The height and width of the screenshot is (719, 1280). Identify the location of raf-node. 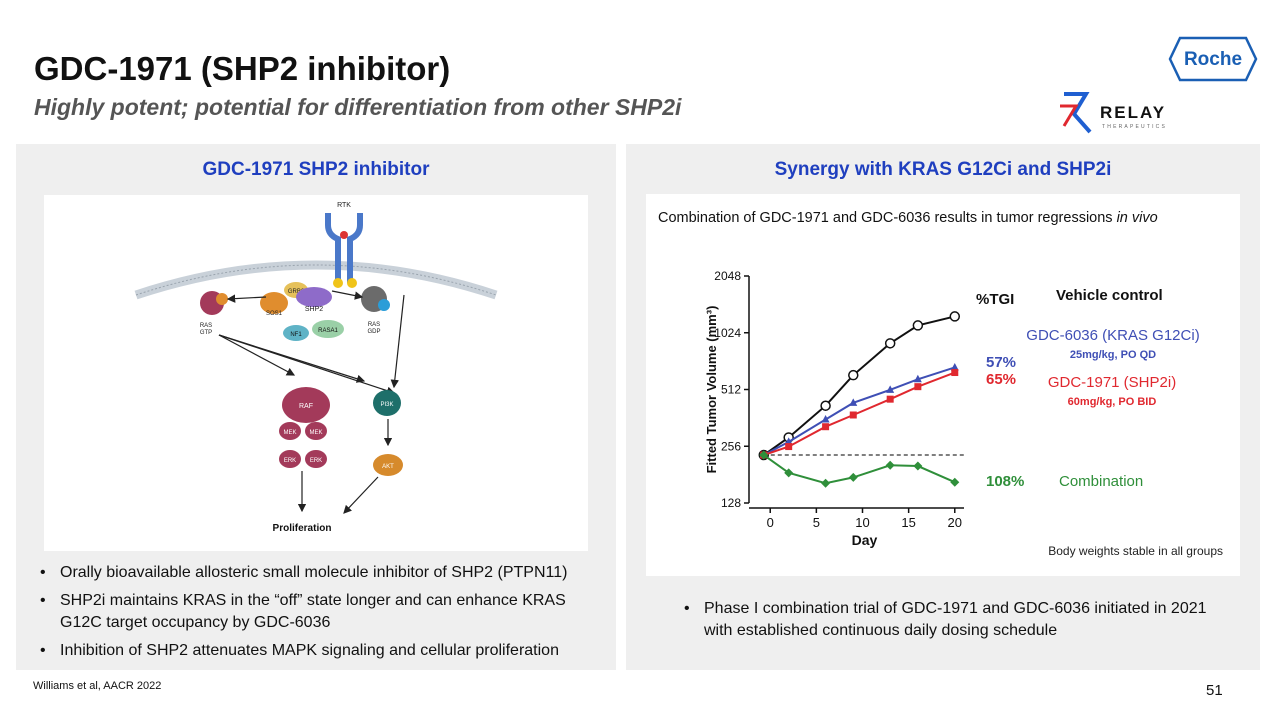
(306, 405).